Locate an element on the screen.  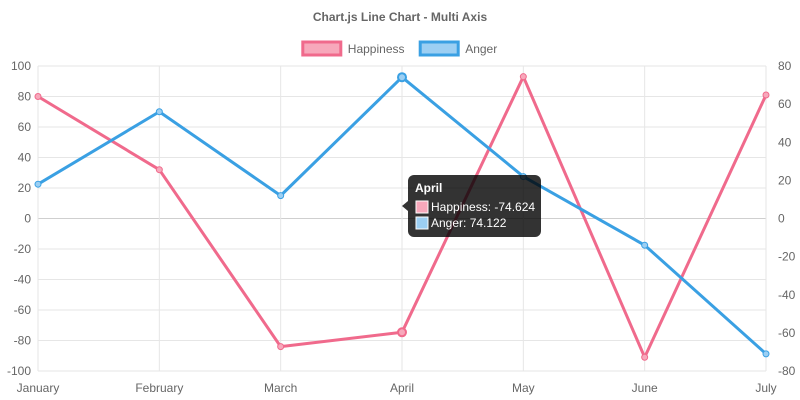
legend-label: Happiness is located at coordinates (376, 49).